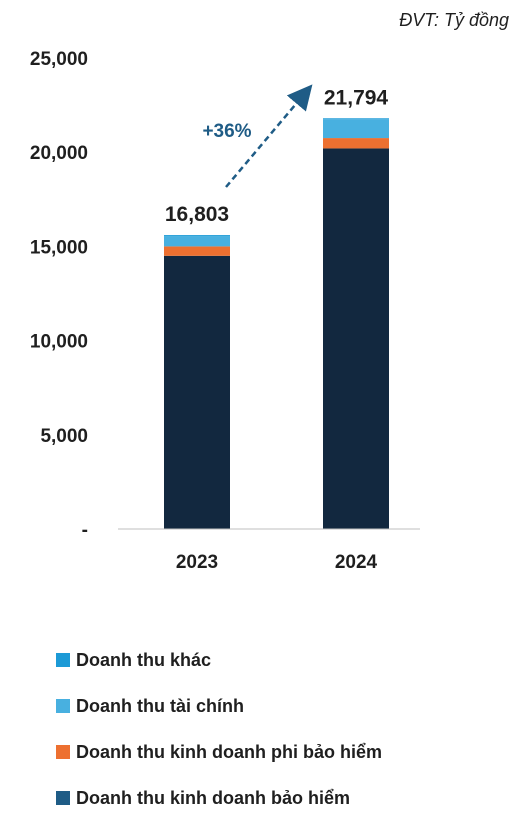 The image size is (519, 821). Describe the element at coordinates (277, 562) in the screenshot. I see `x-axis-labels: 2023 2024` at that location.